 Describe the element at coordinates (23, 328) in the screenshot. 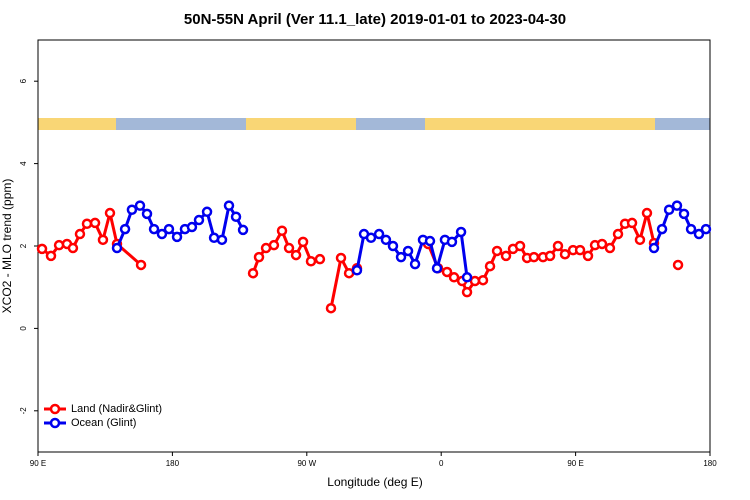

I see `y-tick-label: 0` at that location.